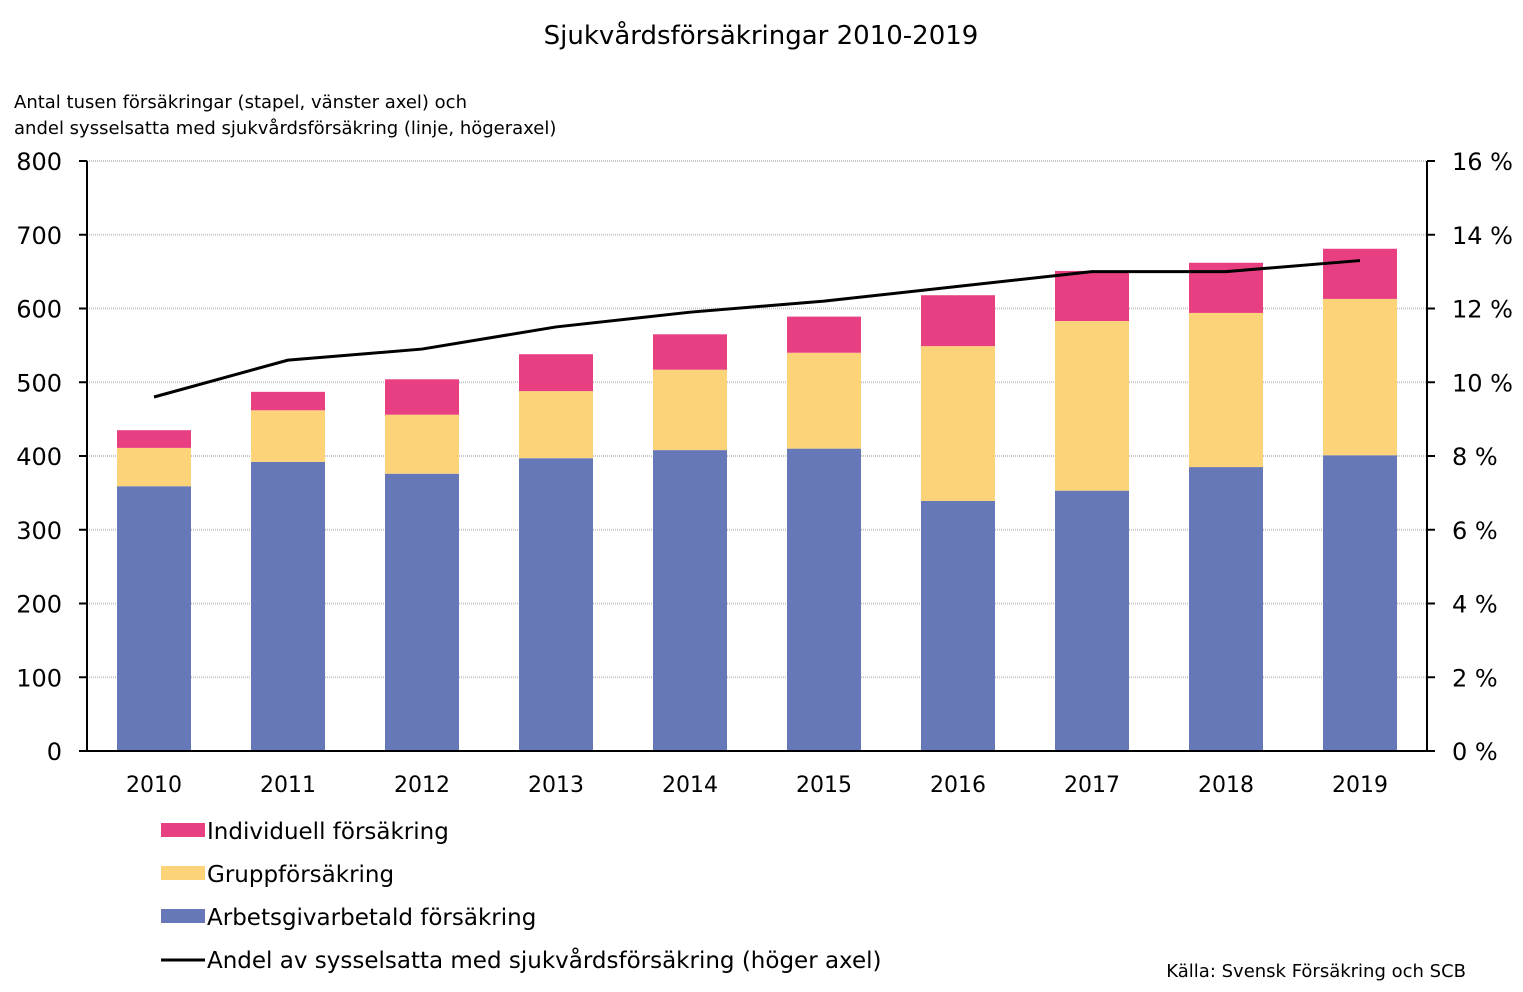 Image resolution: width=1523 pixels, height=992 pixels. Describe the element at coordinates (757, 785) in the screenshot. I see `category-labels: 2010 2011 2012 2013 2014 2015 2016 2017 2018 2019` at that location.